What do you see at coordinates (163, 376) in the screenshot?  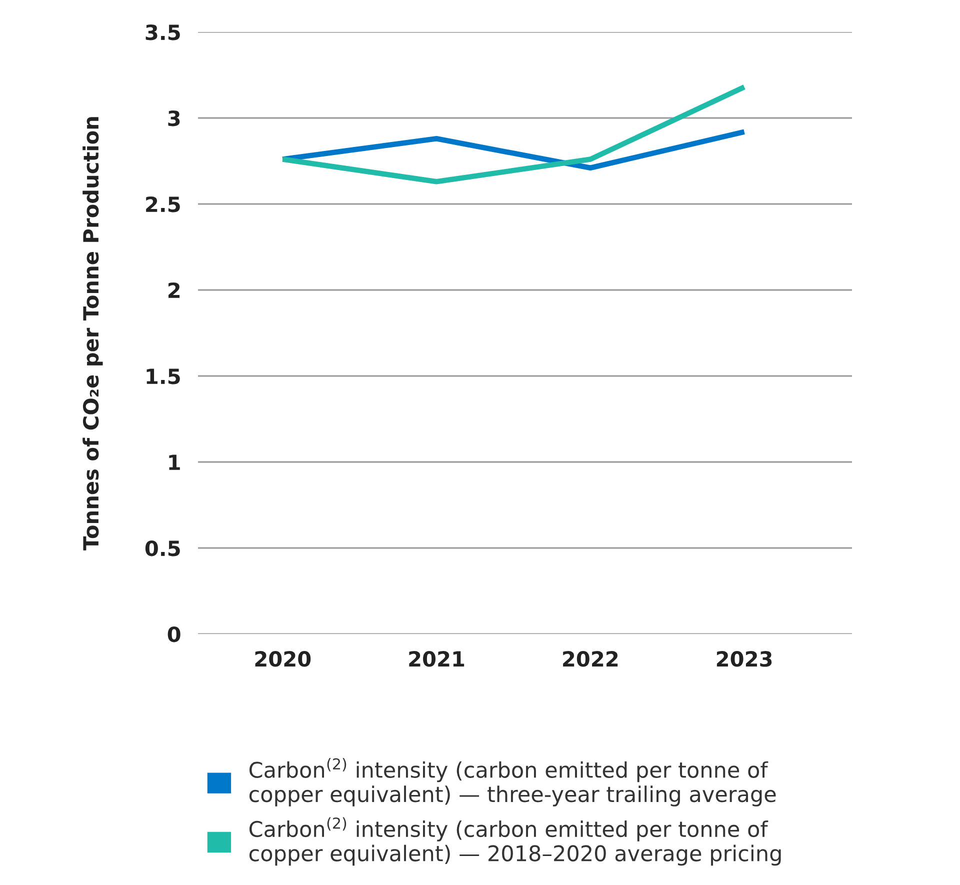 I see `y-tick-label: 1.5` at bounding box center [163, 376].